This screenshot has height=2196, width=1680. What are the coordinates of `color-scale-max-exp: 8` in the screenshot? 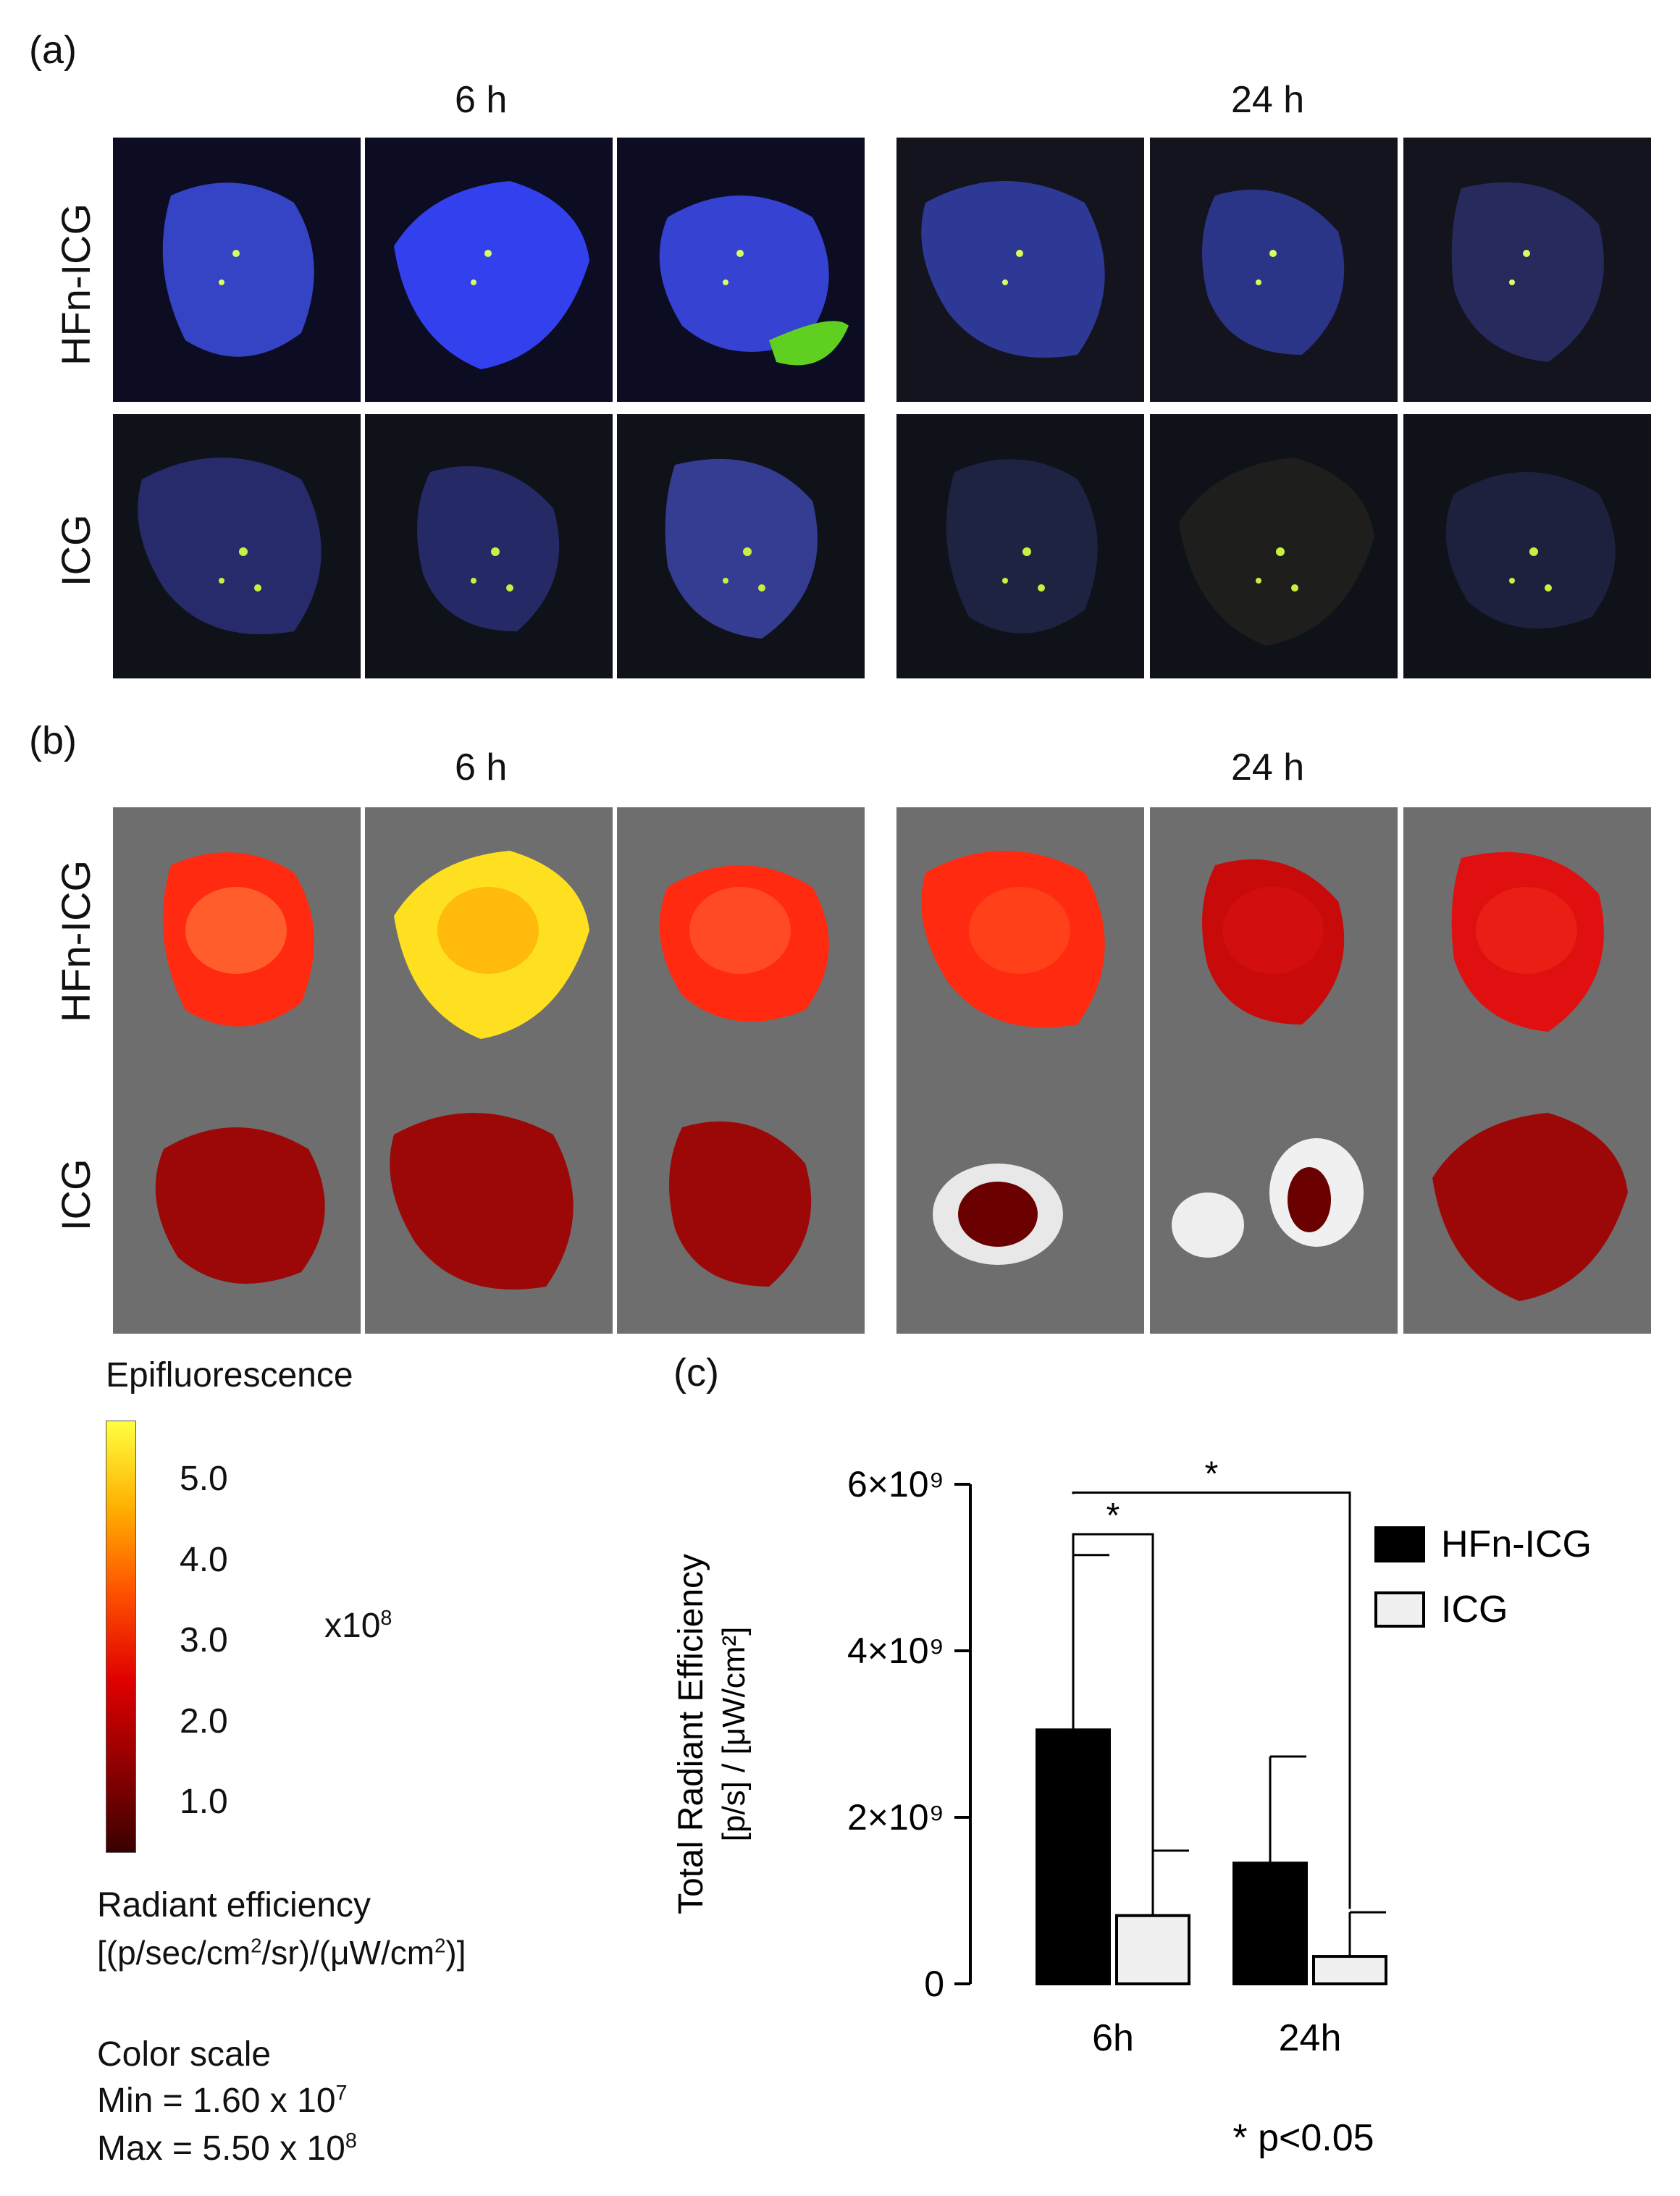 It's located at (351, 2141).